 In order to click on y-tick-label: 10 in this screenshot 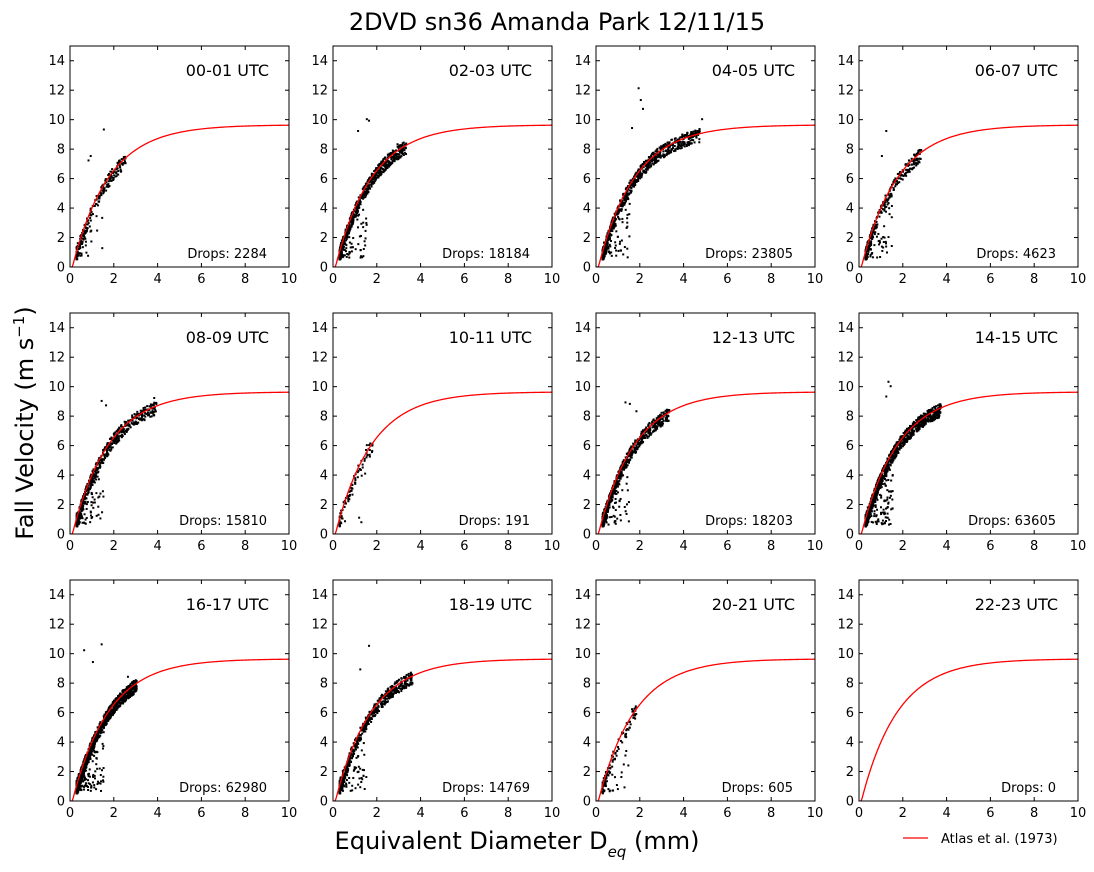, I will do `click(56, 120)`.